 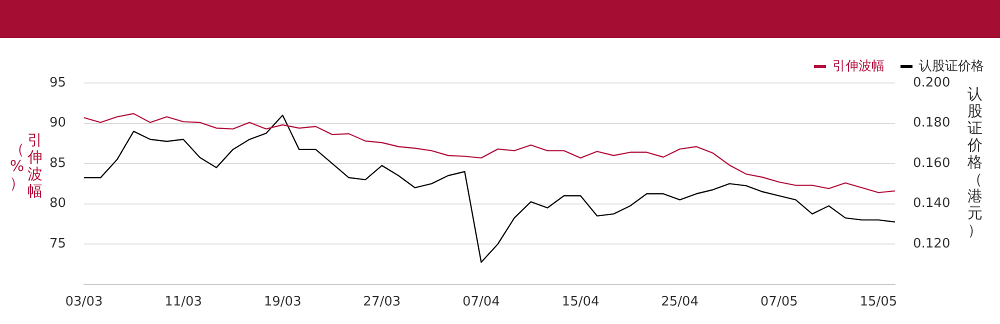 I want to click on y-tick-label: 95, so click(x=57, y=82).